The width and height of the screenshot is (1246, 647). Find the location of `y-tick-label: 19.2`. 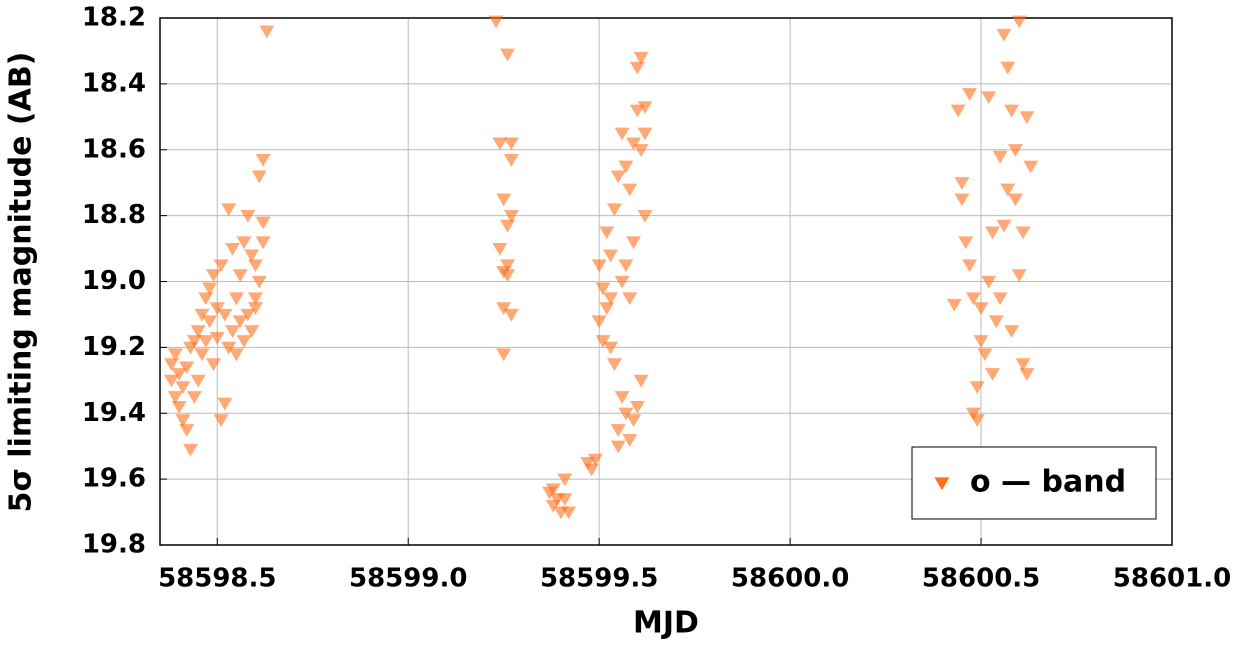

y-tick-label: 19.2 is located at coordinates (114, 347).